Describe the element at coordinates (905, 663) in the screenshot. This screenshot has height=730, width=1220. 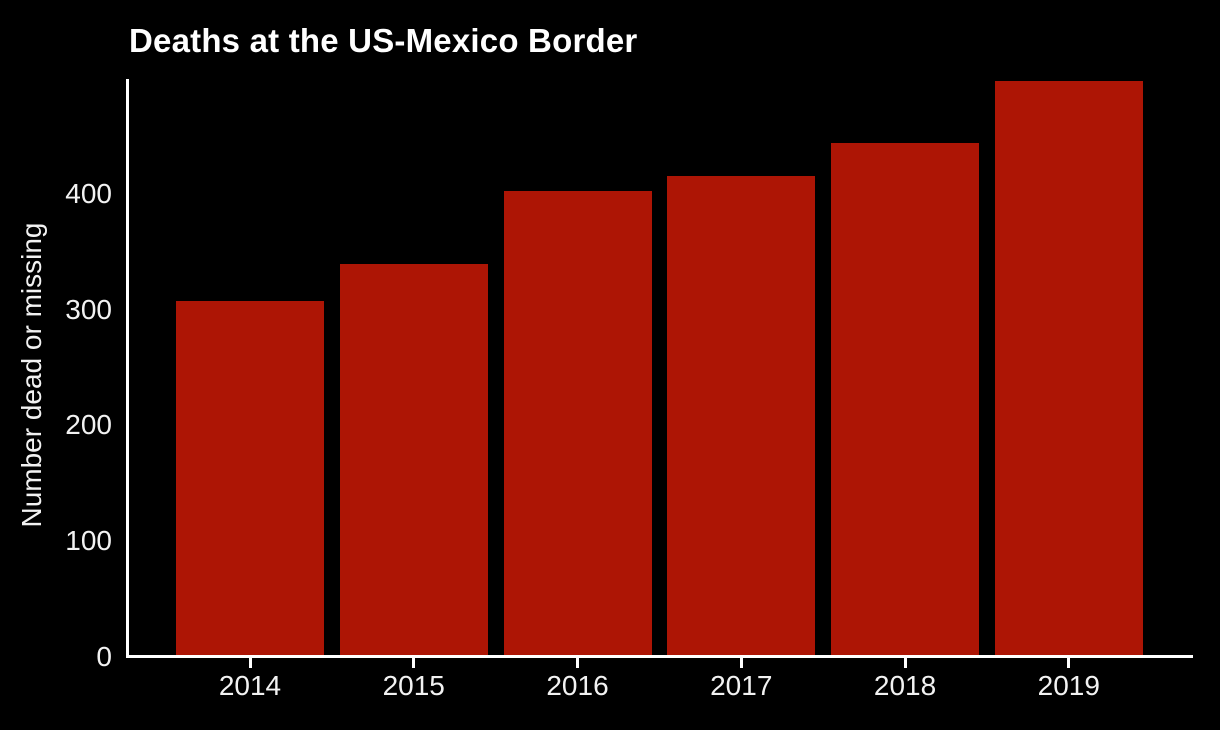
I see `x-tick-mark-2018` at that location.